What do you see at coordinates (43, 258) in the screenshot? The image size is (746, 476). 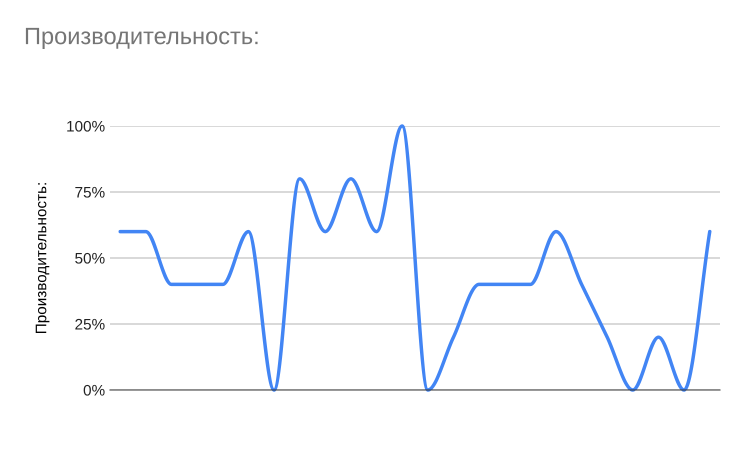 I see `y-axis-title: Производительность:` at bounding box center [43, 258].